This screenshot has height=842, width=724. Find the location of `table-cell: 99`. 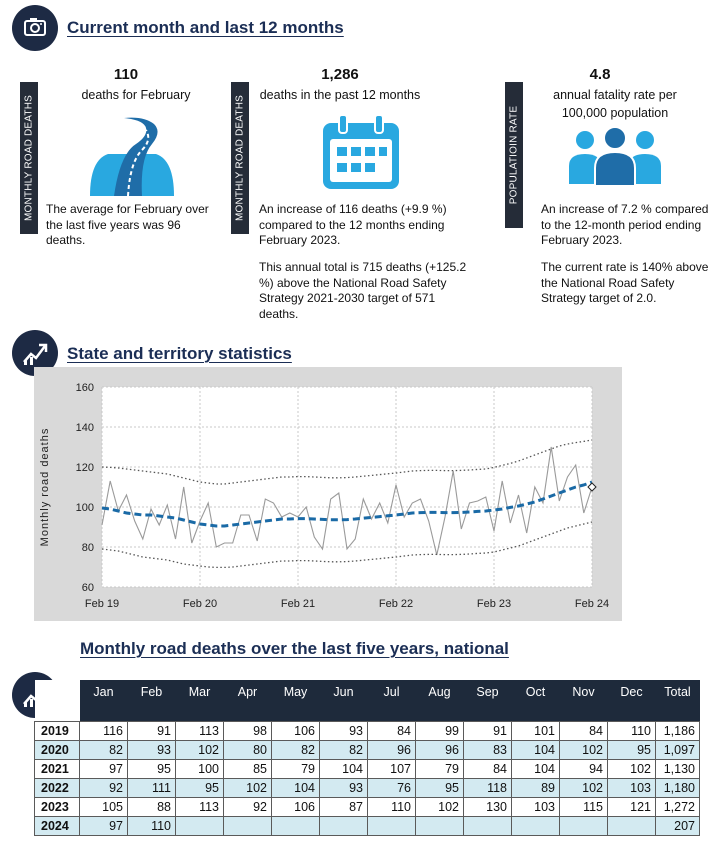

table-cell: 99 is located at coordinates (439, 731).